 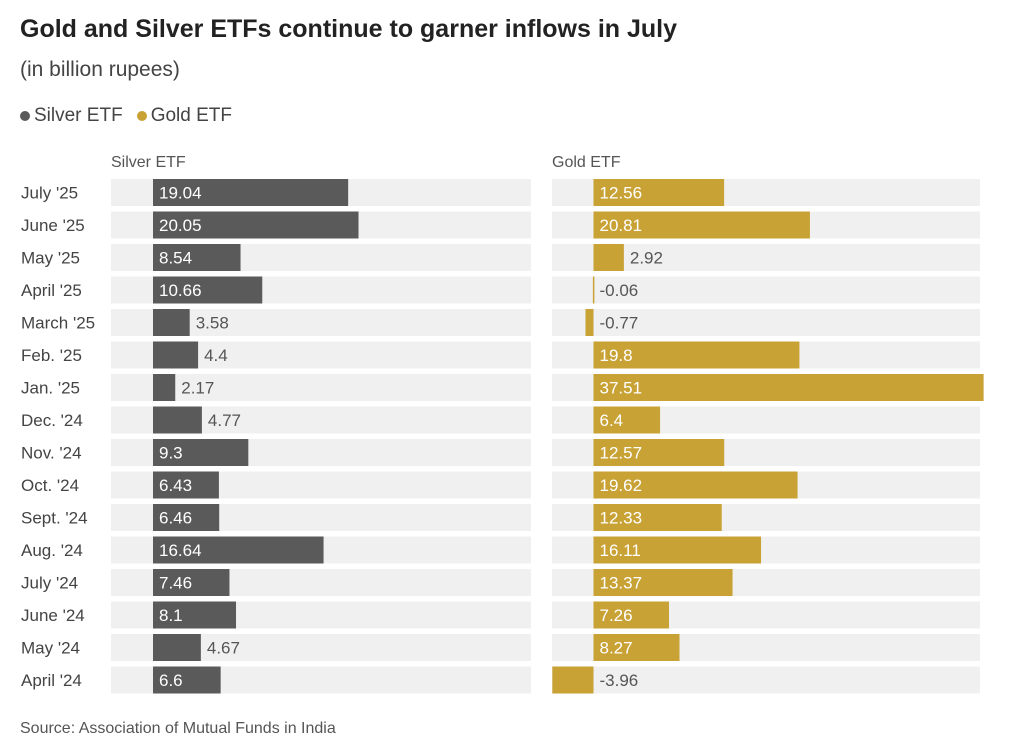 I want to click on category-label: Feb. '25, so click(x=51, y=355).